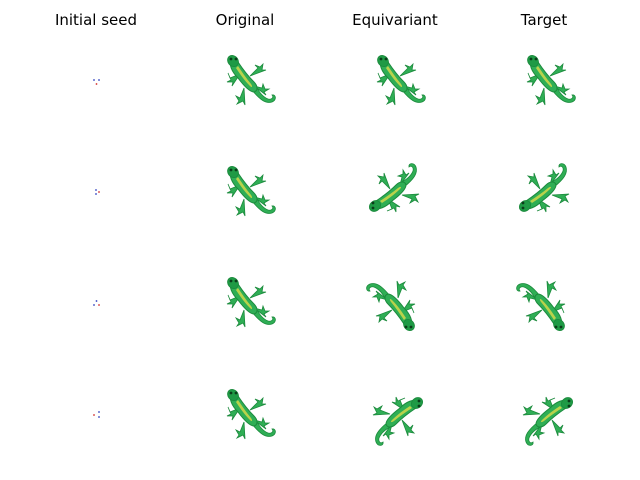 This screenshot has width=640, height=480. Describe the element at coordinates (544, 20) in the screenshot. I see `column-title-target: Target` at that location.